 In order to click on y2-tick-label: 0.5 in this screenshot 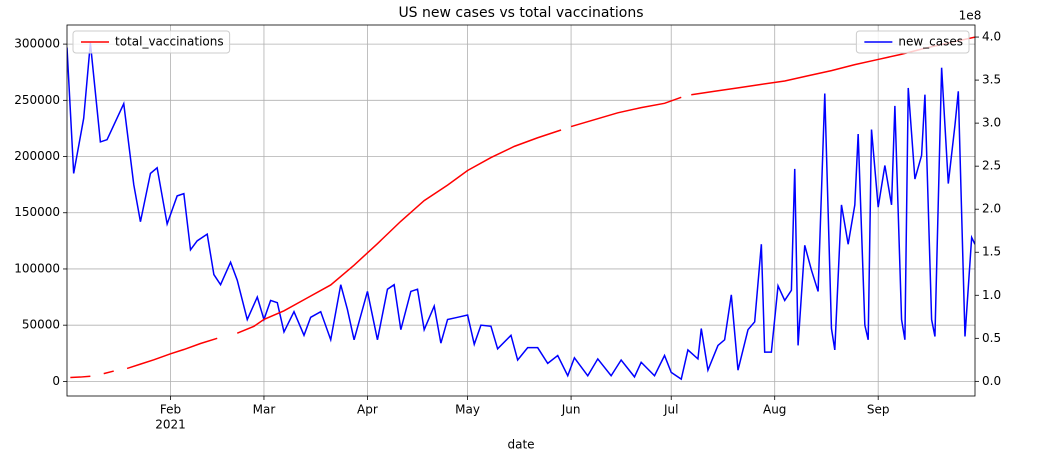, I will do `click(991, 338)`.